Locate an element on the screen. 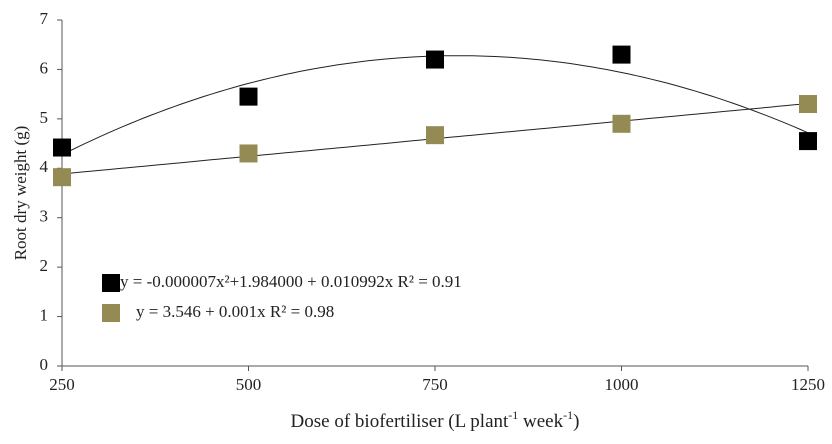 Image resolution: width=832 pixels, height=444 pixels. x-tick-label: 1250 is located at coordinates (808, 384).